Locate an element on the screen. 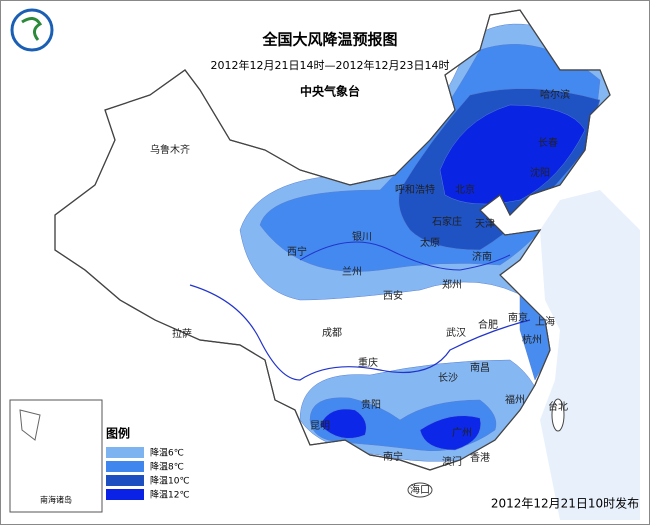  city-label: 南昌 is located at coordinates (480, 367).